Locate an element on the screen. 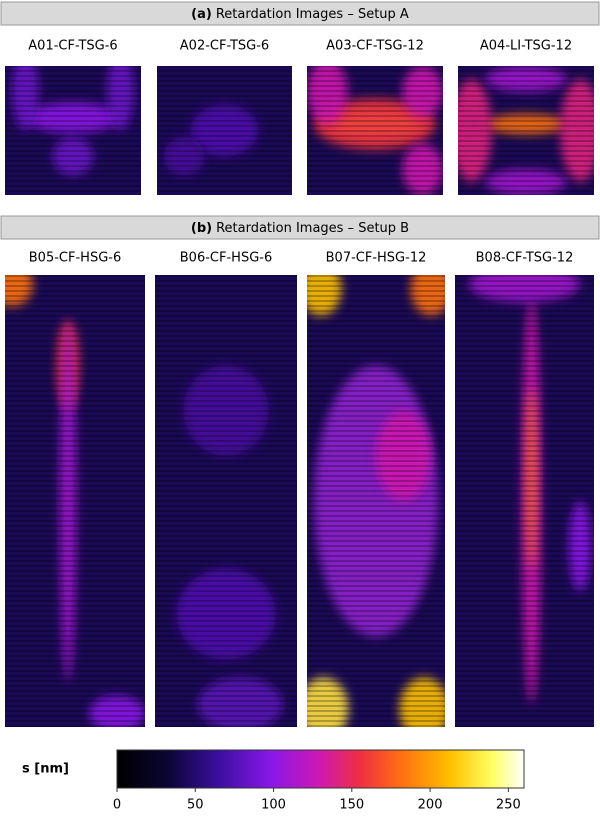  colorbar-tick-label: 100 is located at coordinates (273, 805).